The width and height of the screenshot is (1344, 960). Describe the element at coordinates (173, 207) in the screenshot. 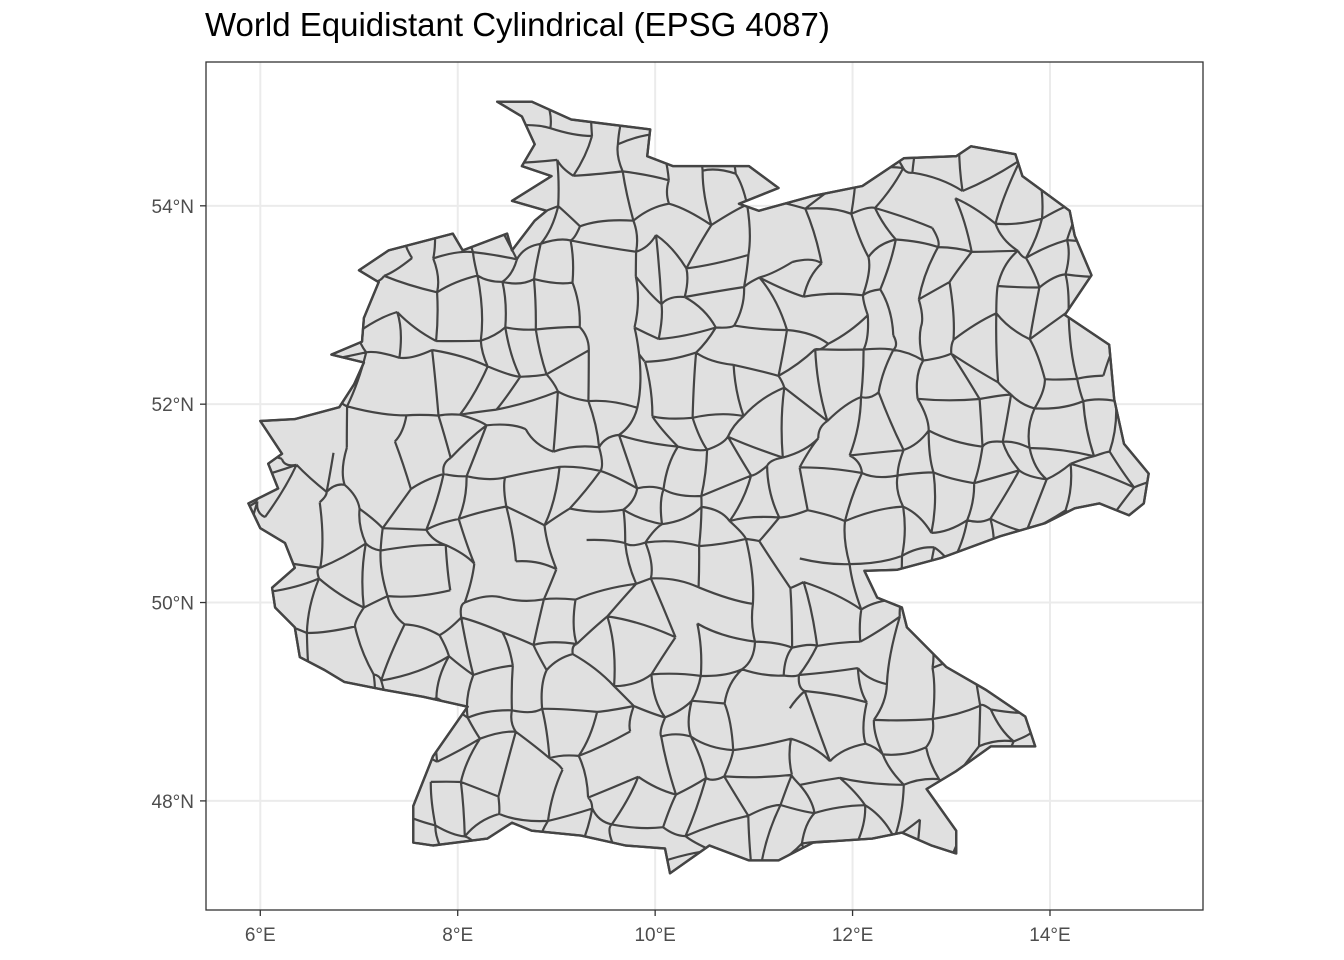

I see `y-tick-label: 54°N` at that location.